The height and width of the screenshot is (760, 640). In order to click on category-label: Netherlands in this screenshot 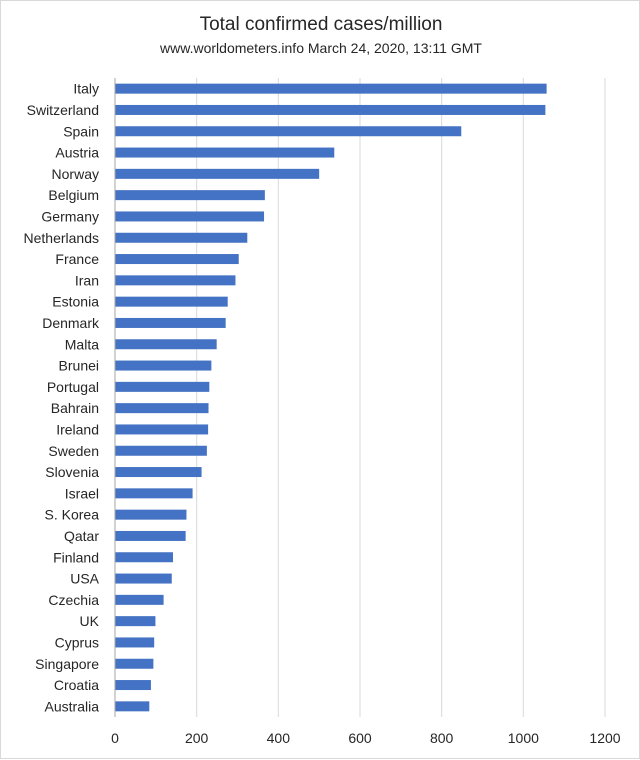, I will do `click(62, 238)`.